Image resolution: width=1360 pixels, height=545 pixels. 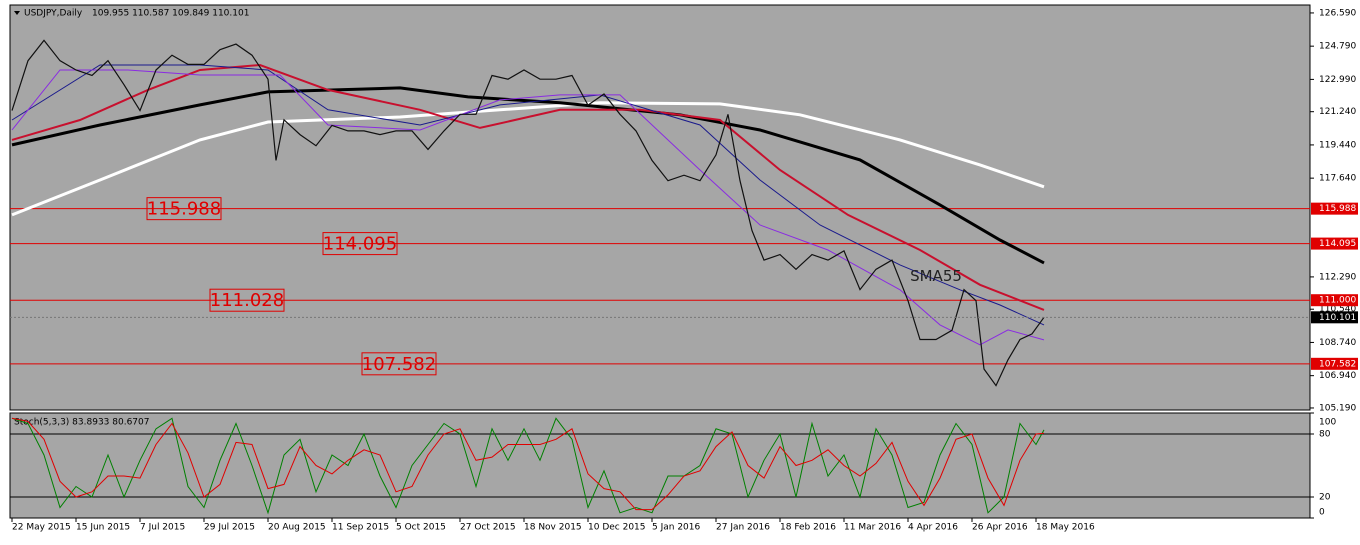 I want to click on y-tick-label: 121.240, so click(x=1337, y=112).